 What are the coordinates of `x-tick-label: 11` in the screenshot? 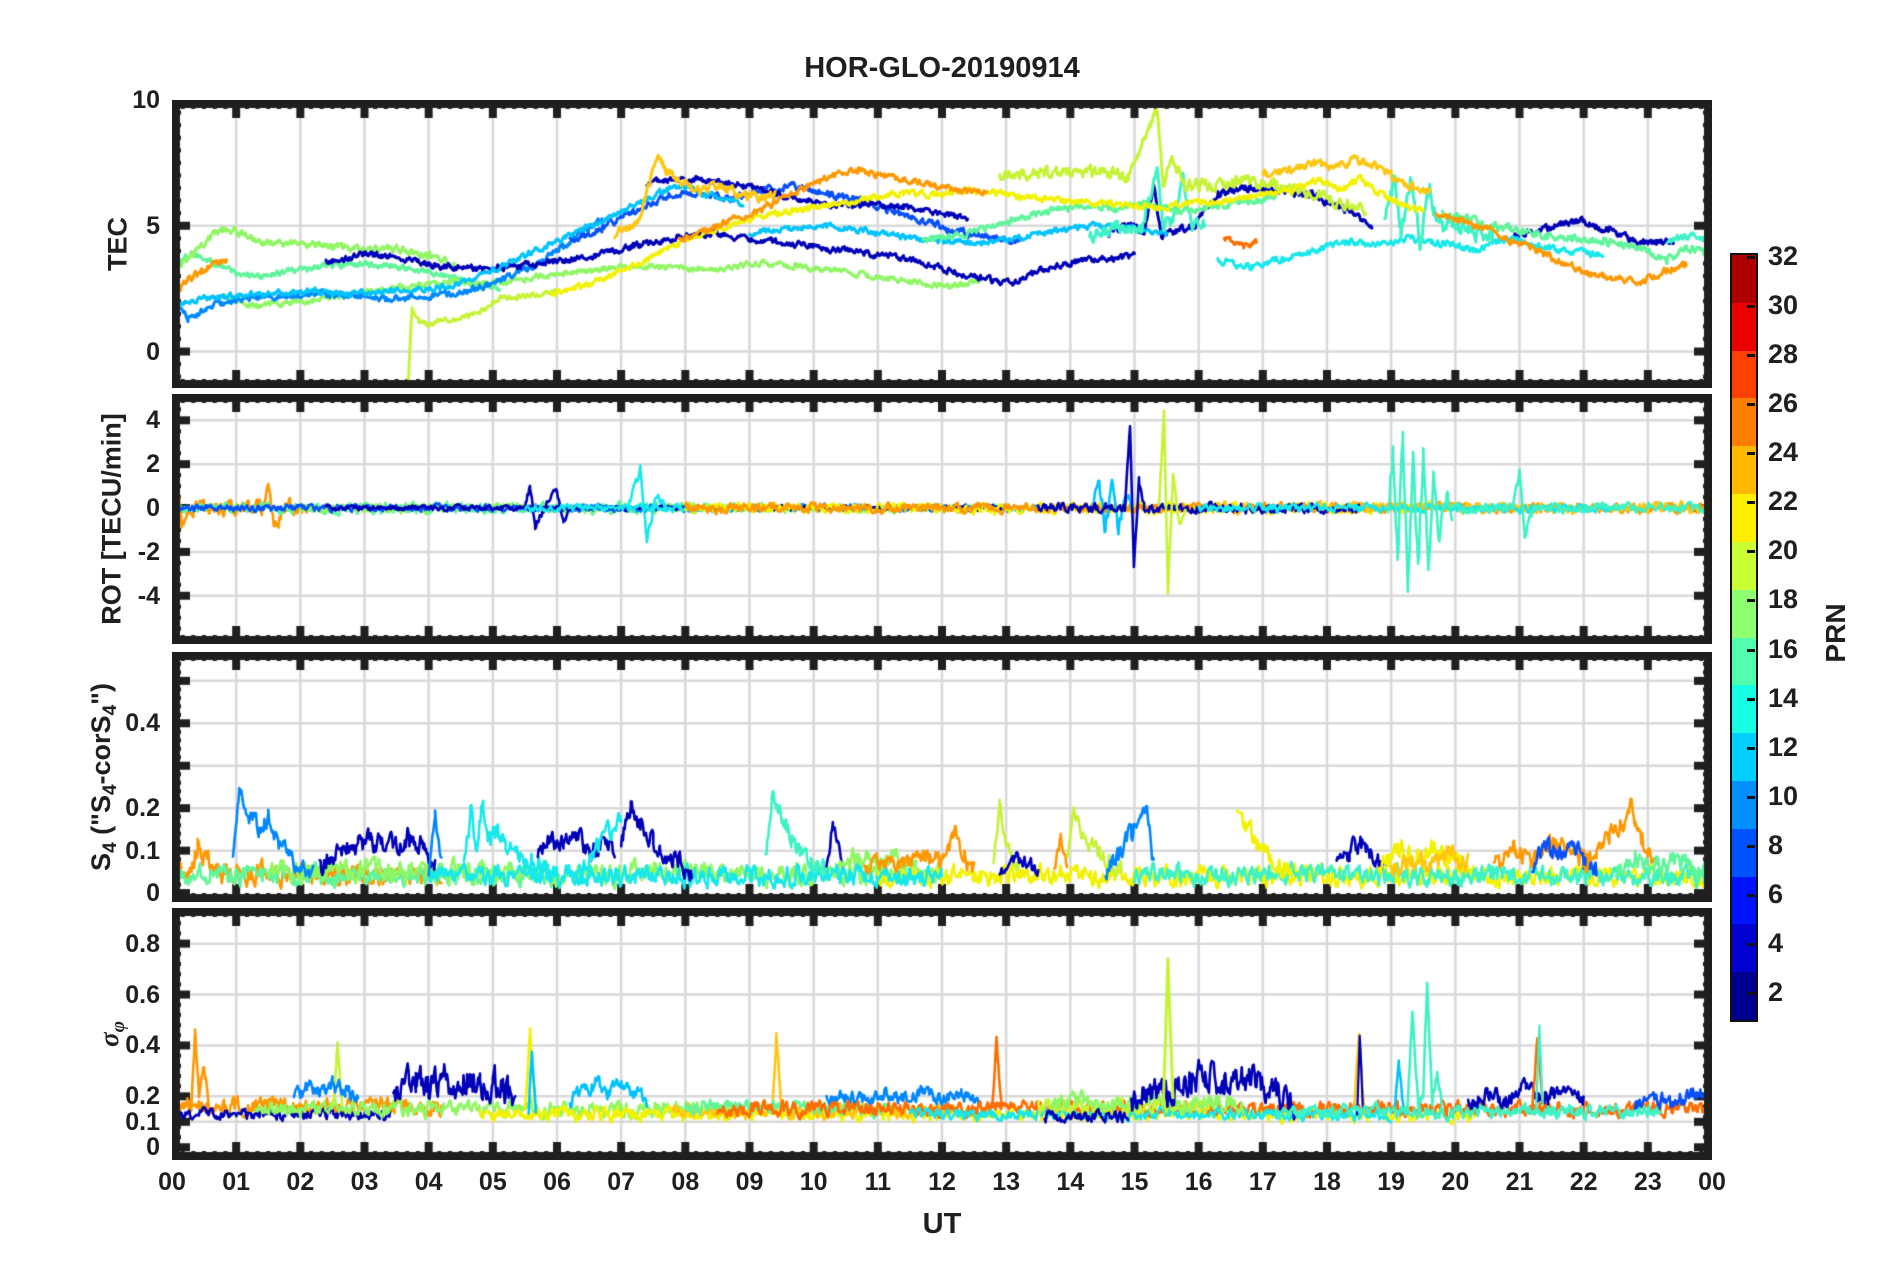 It's located at (878, 1182).